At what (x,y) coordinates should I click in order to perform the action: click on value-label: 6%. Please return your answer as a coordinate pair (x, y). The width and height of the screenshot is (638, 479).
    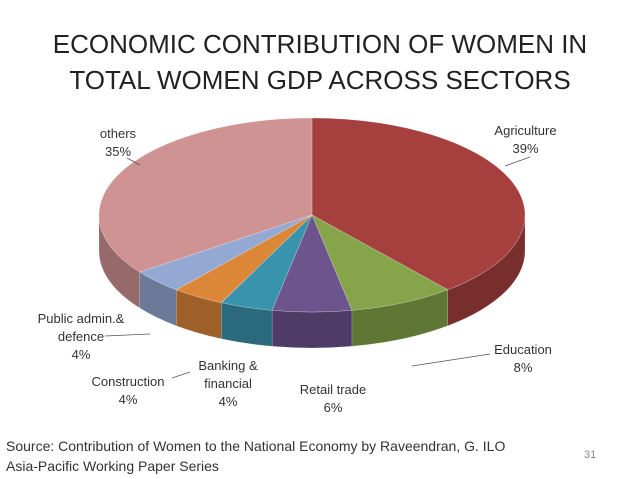
    Looking at the image, I should click on (333, 407).